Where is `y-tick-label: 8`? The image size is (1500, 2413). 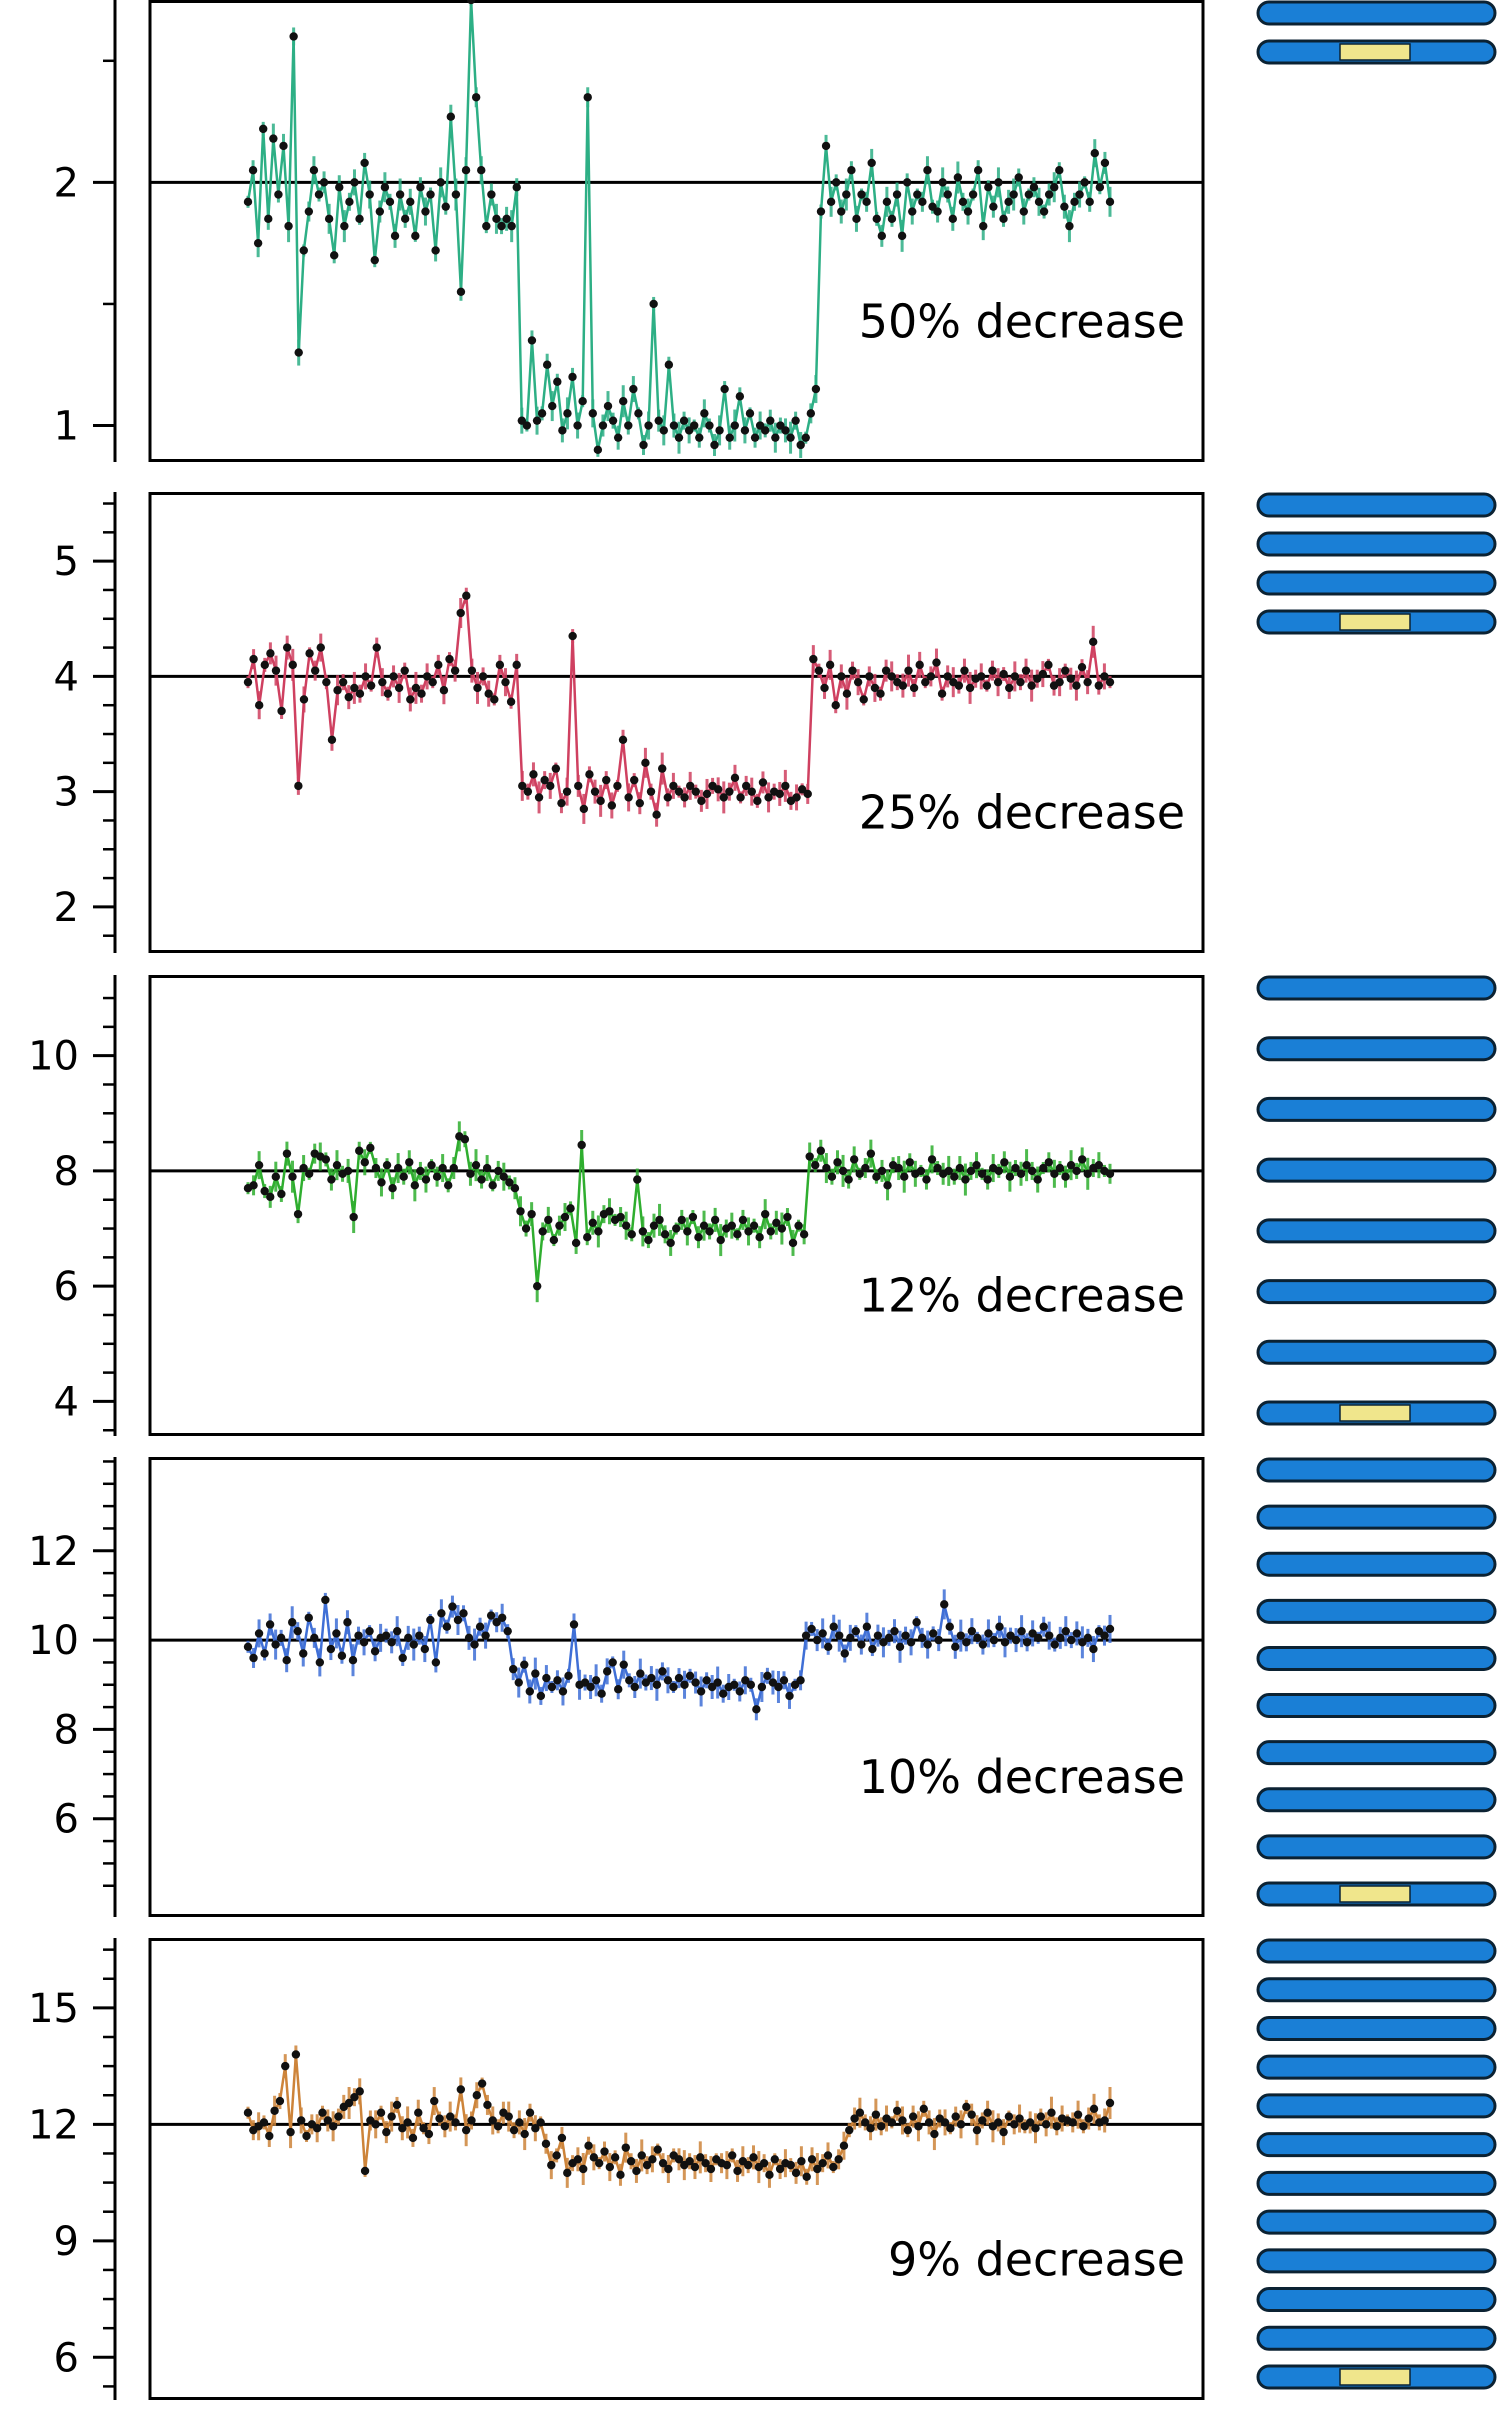 y-tick-label: 8 is located at coordinates (66, 1730).